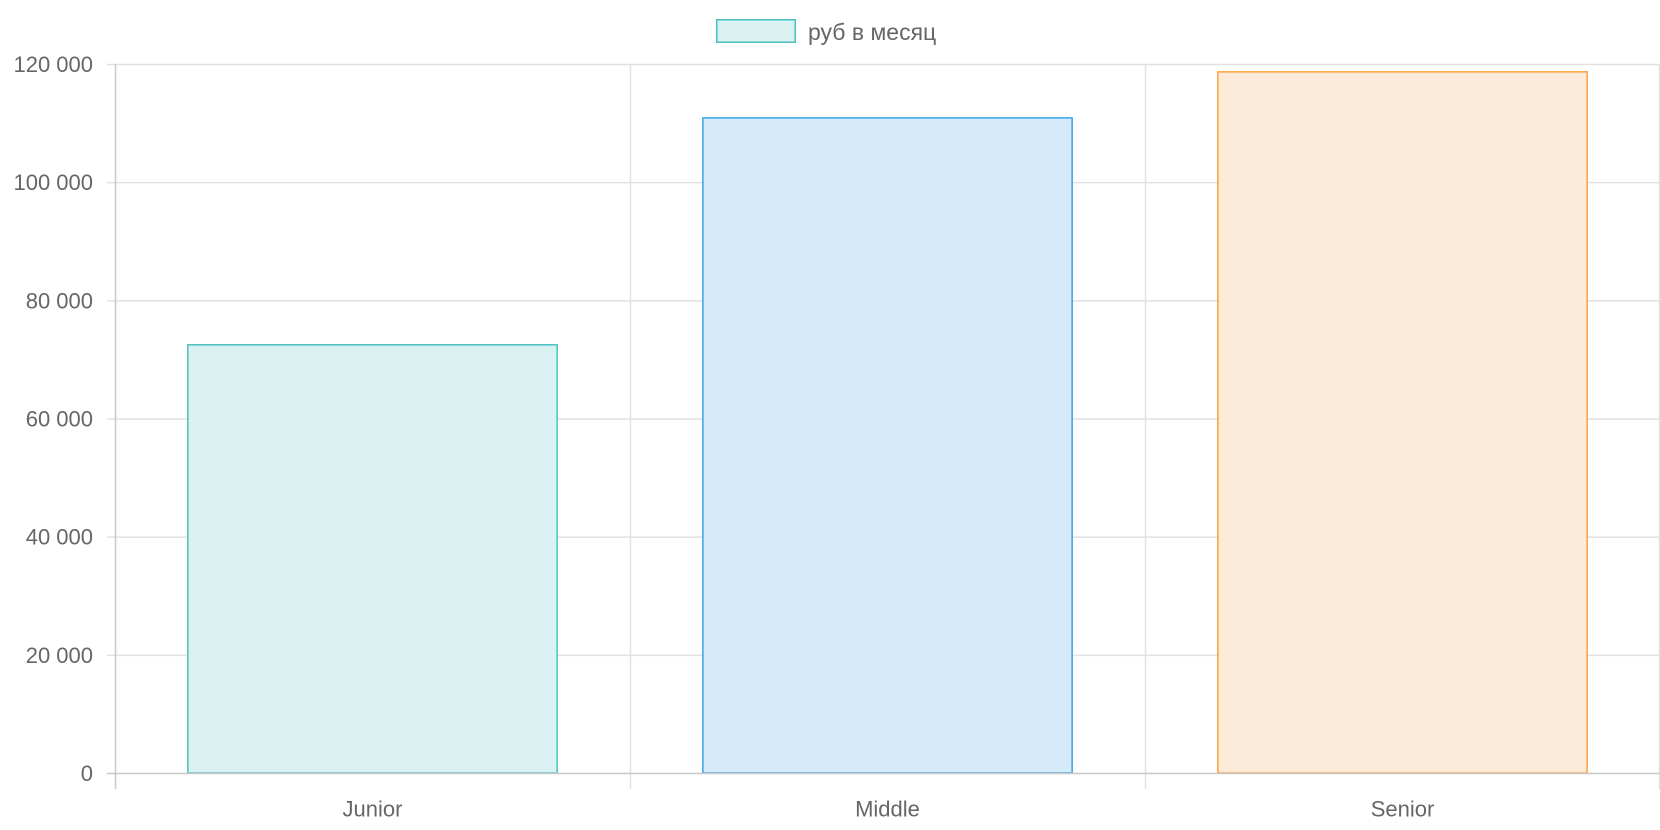 The image size is (1660, 830). What do you see at coordinates (59, 537) in the screenshot?
I see `y-tick-label: 40 000` at bounding box center [59, 537].